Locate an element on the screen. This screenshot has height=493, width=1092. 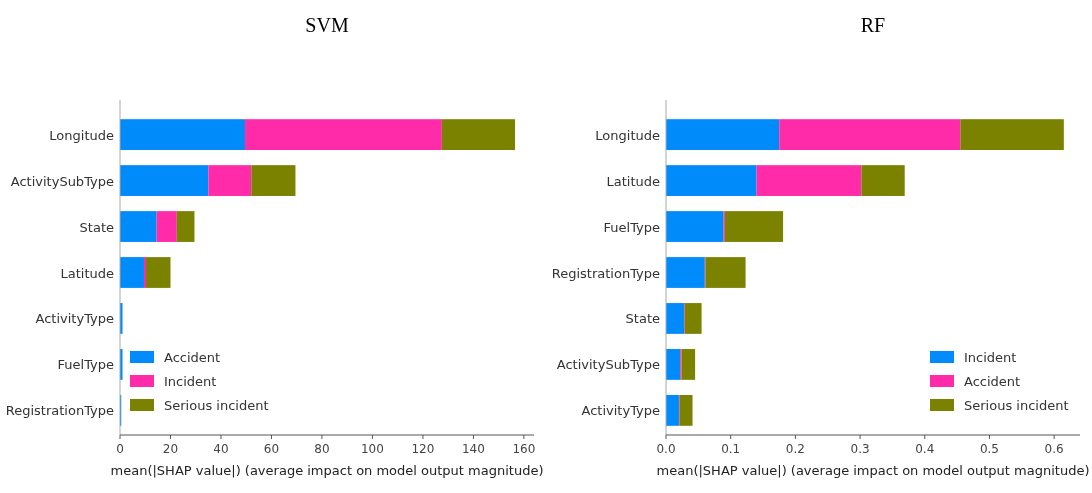
x-tick-label: 20 is located at coordinates (170, 449).